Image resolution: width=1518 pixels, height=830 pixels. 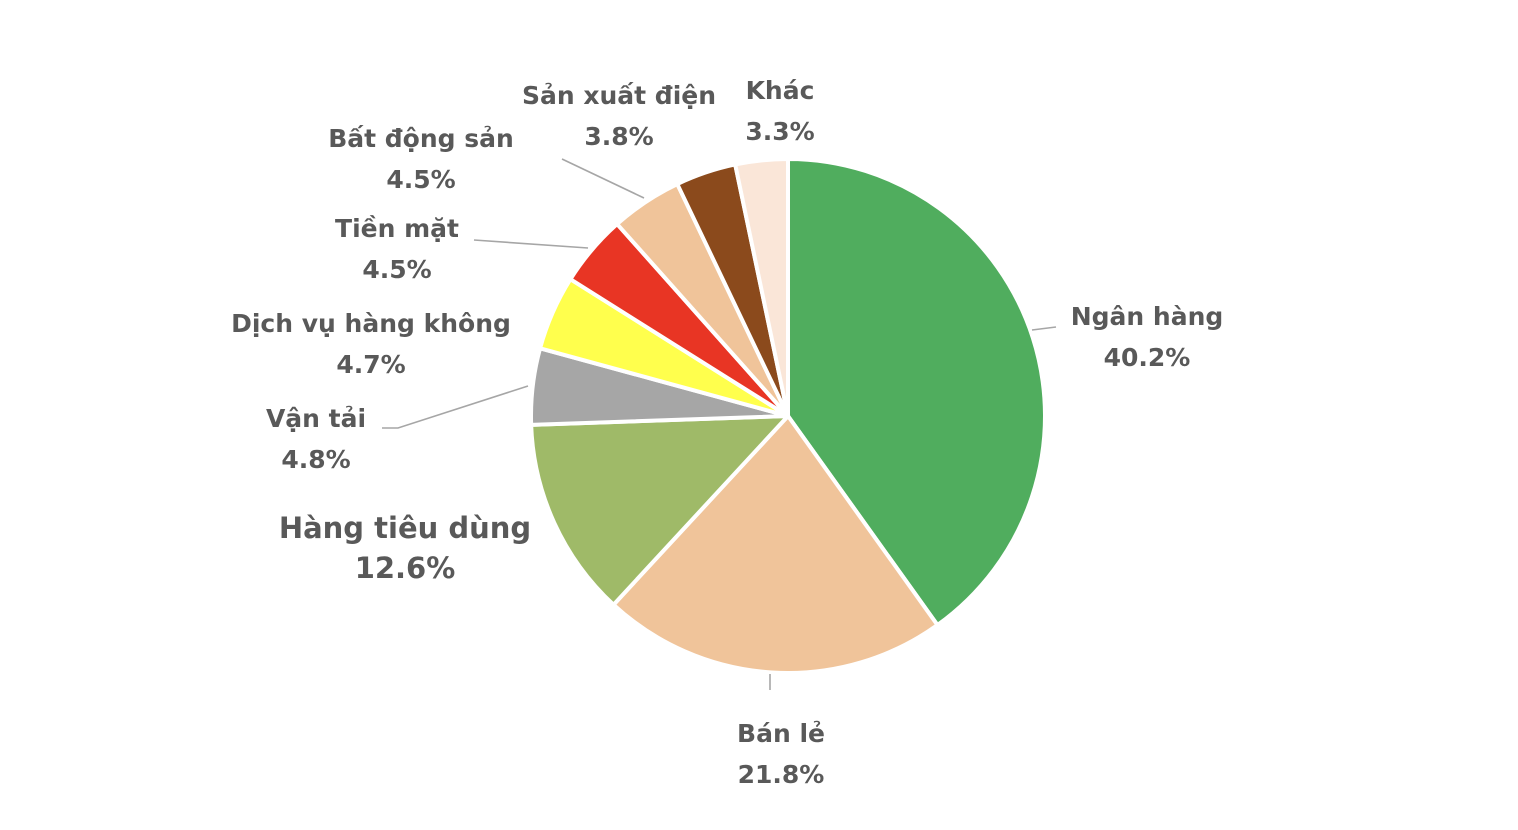 I want to click on slice-label-2: Hàng tiêu dùng, so click(x=405, y=528).